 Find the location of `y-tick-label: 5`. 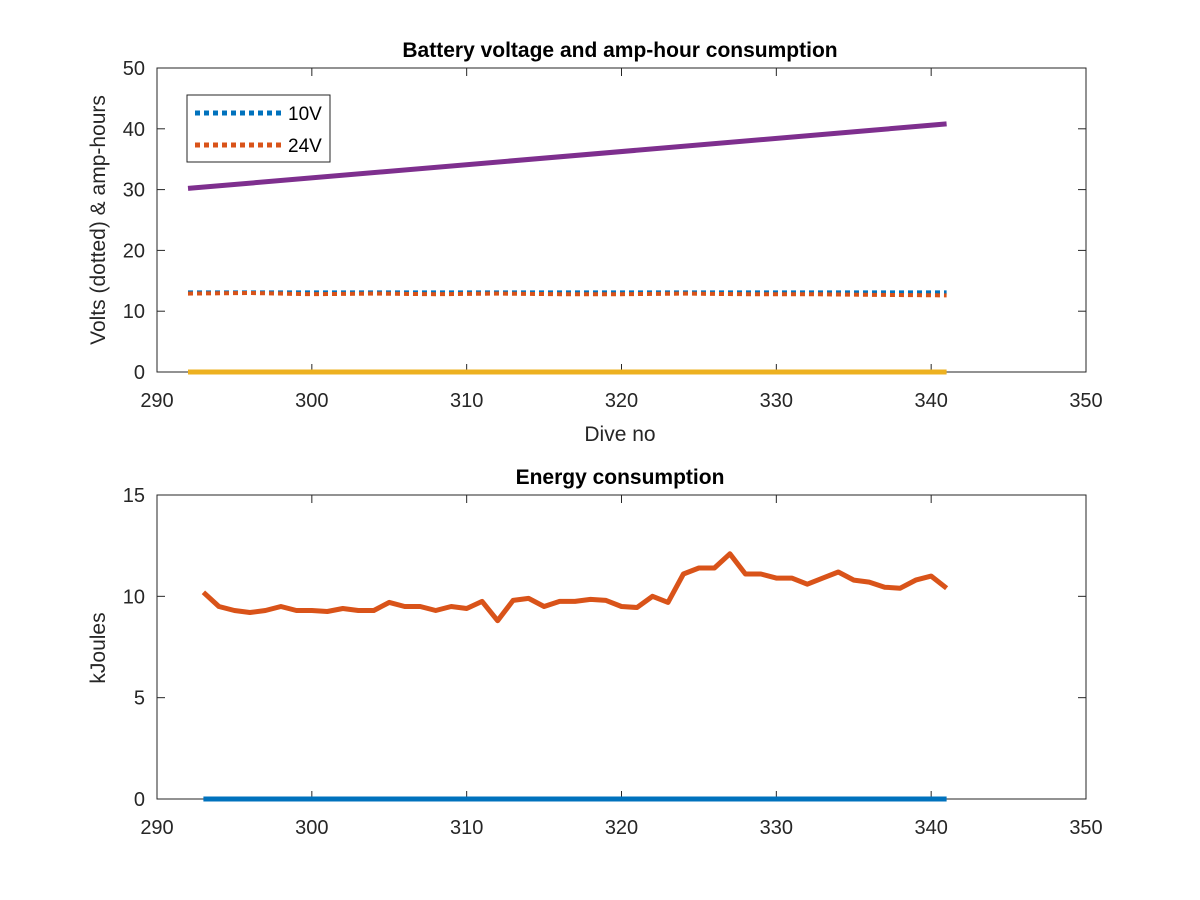

y-tick-label: 5 is located at coordinates (139, 699).